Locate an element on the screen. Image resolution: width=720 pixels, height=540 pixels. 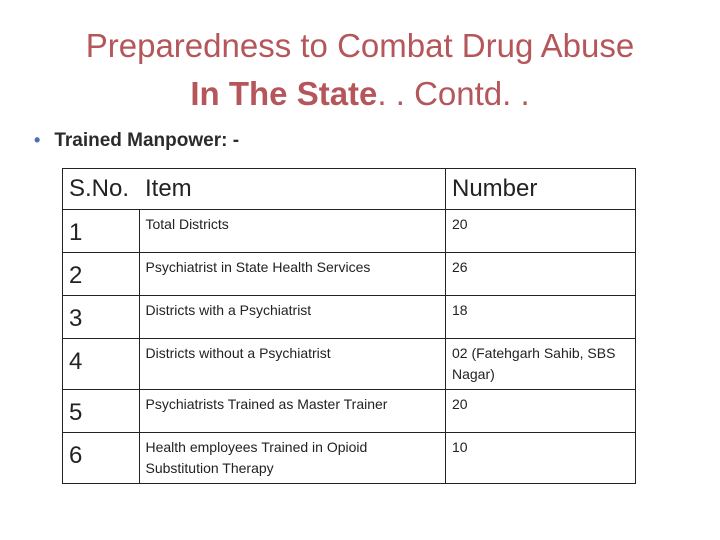
title-line-2-rest: . . Contd. . is located at coordinates (453, 93).